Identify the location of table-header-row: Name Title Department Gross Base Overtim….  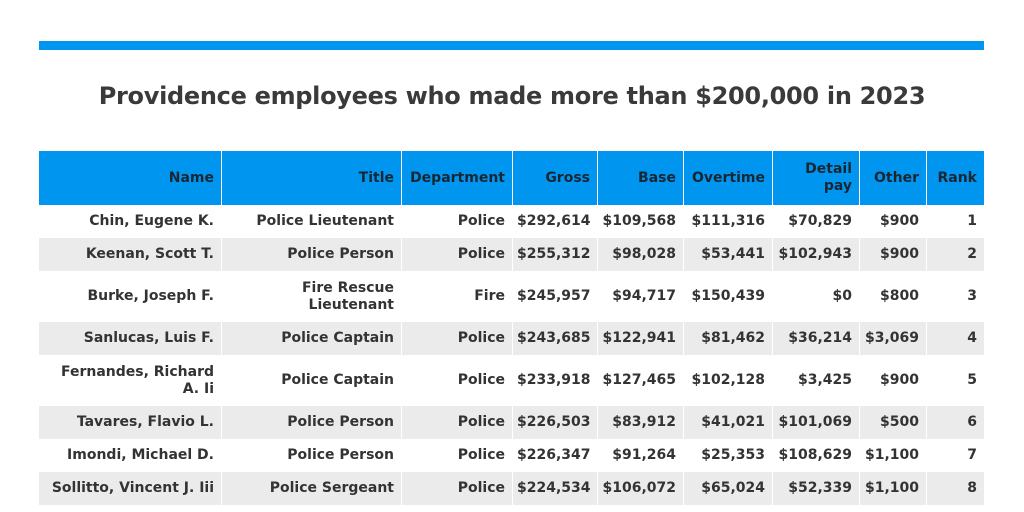
(511, 178).